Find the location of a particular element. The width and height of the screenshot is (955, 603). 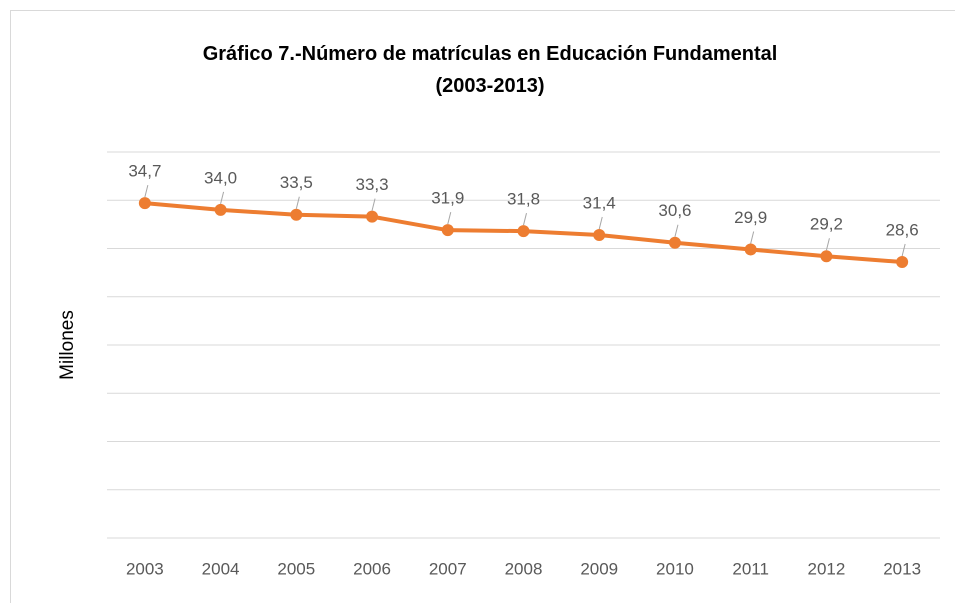

data-label: 31,9 is located at coordinates (447, 198).